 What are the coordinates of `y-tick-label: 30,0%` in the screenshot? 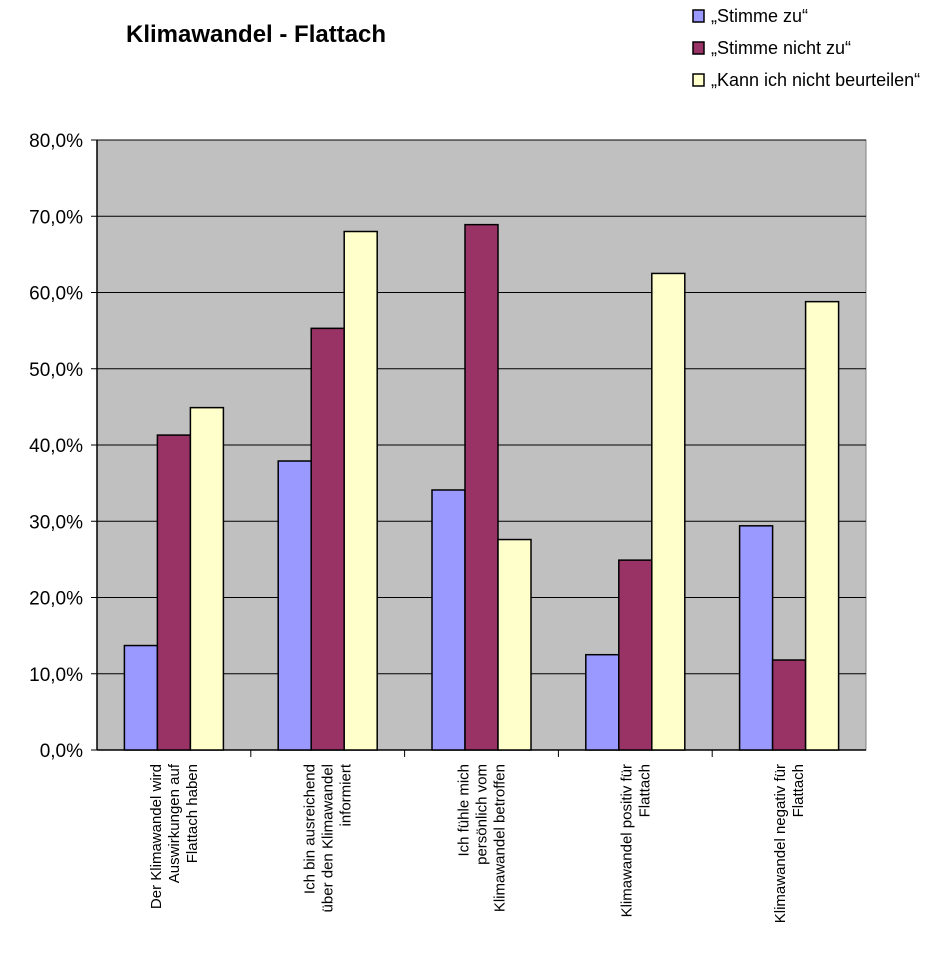 It's located at (56, 522).